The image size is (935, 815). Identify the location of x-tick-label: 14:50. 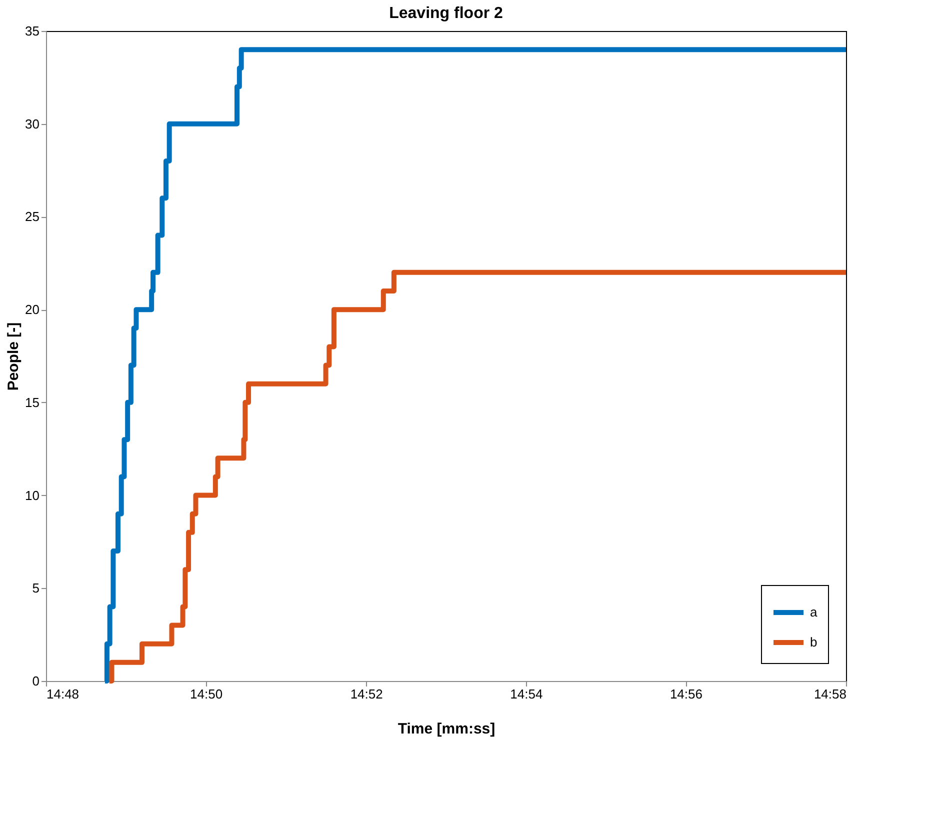
(206, 694).